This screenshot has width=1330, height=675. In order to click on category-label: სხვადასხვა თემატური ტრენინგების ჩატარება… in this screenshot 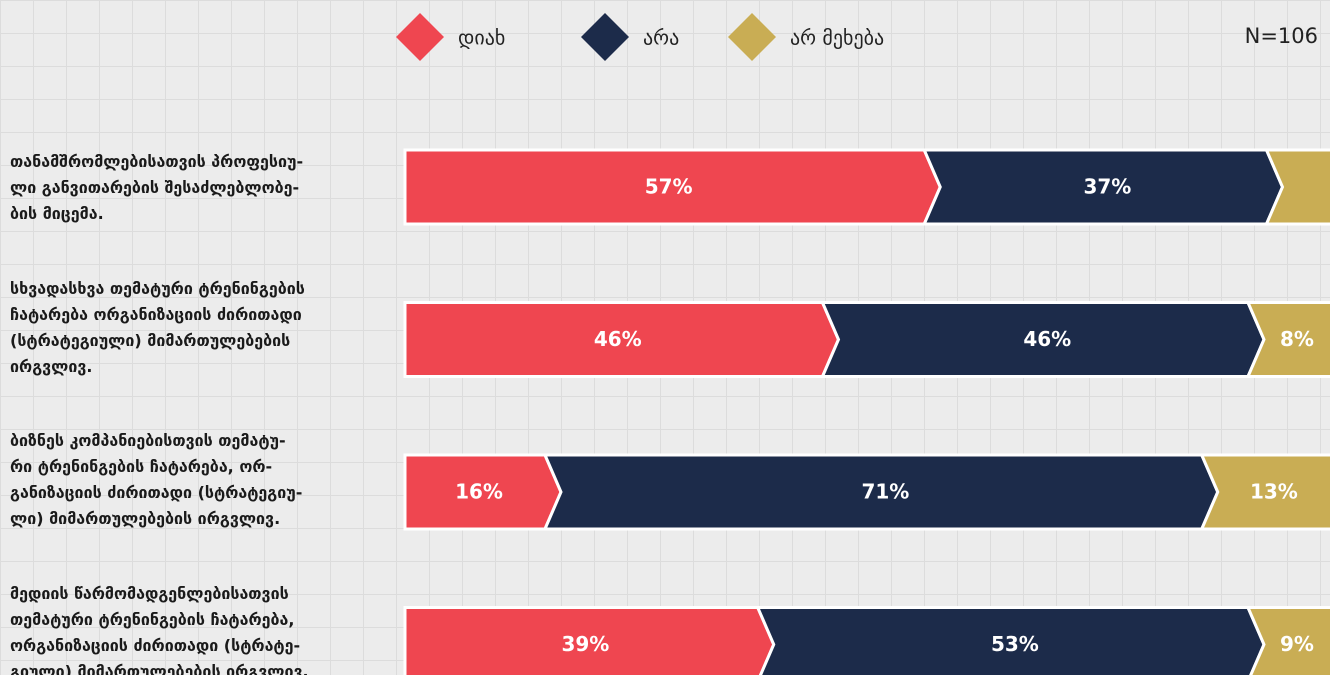, I will do `click(157, 327)`.